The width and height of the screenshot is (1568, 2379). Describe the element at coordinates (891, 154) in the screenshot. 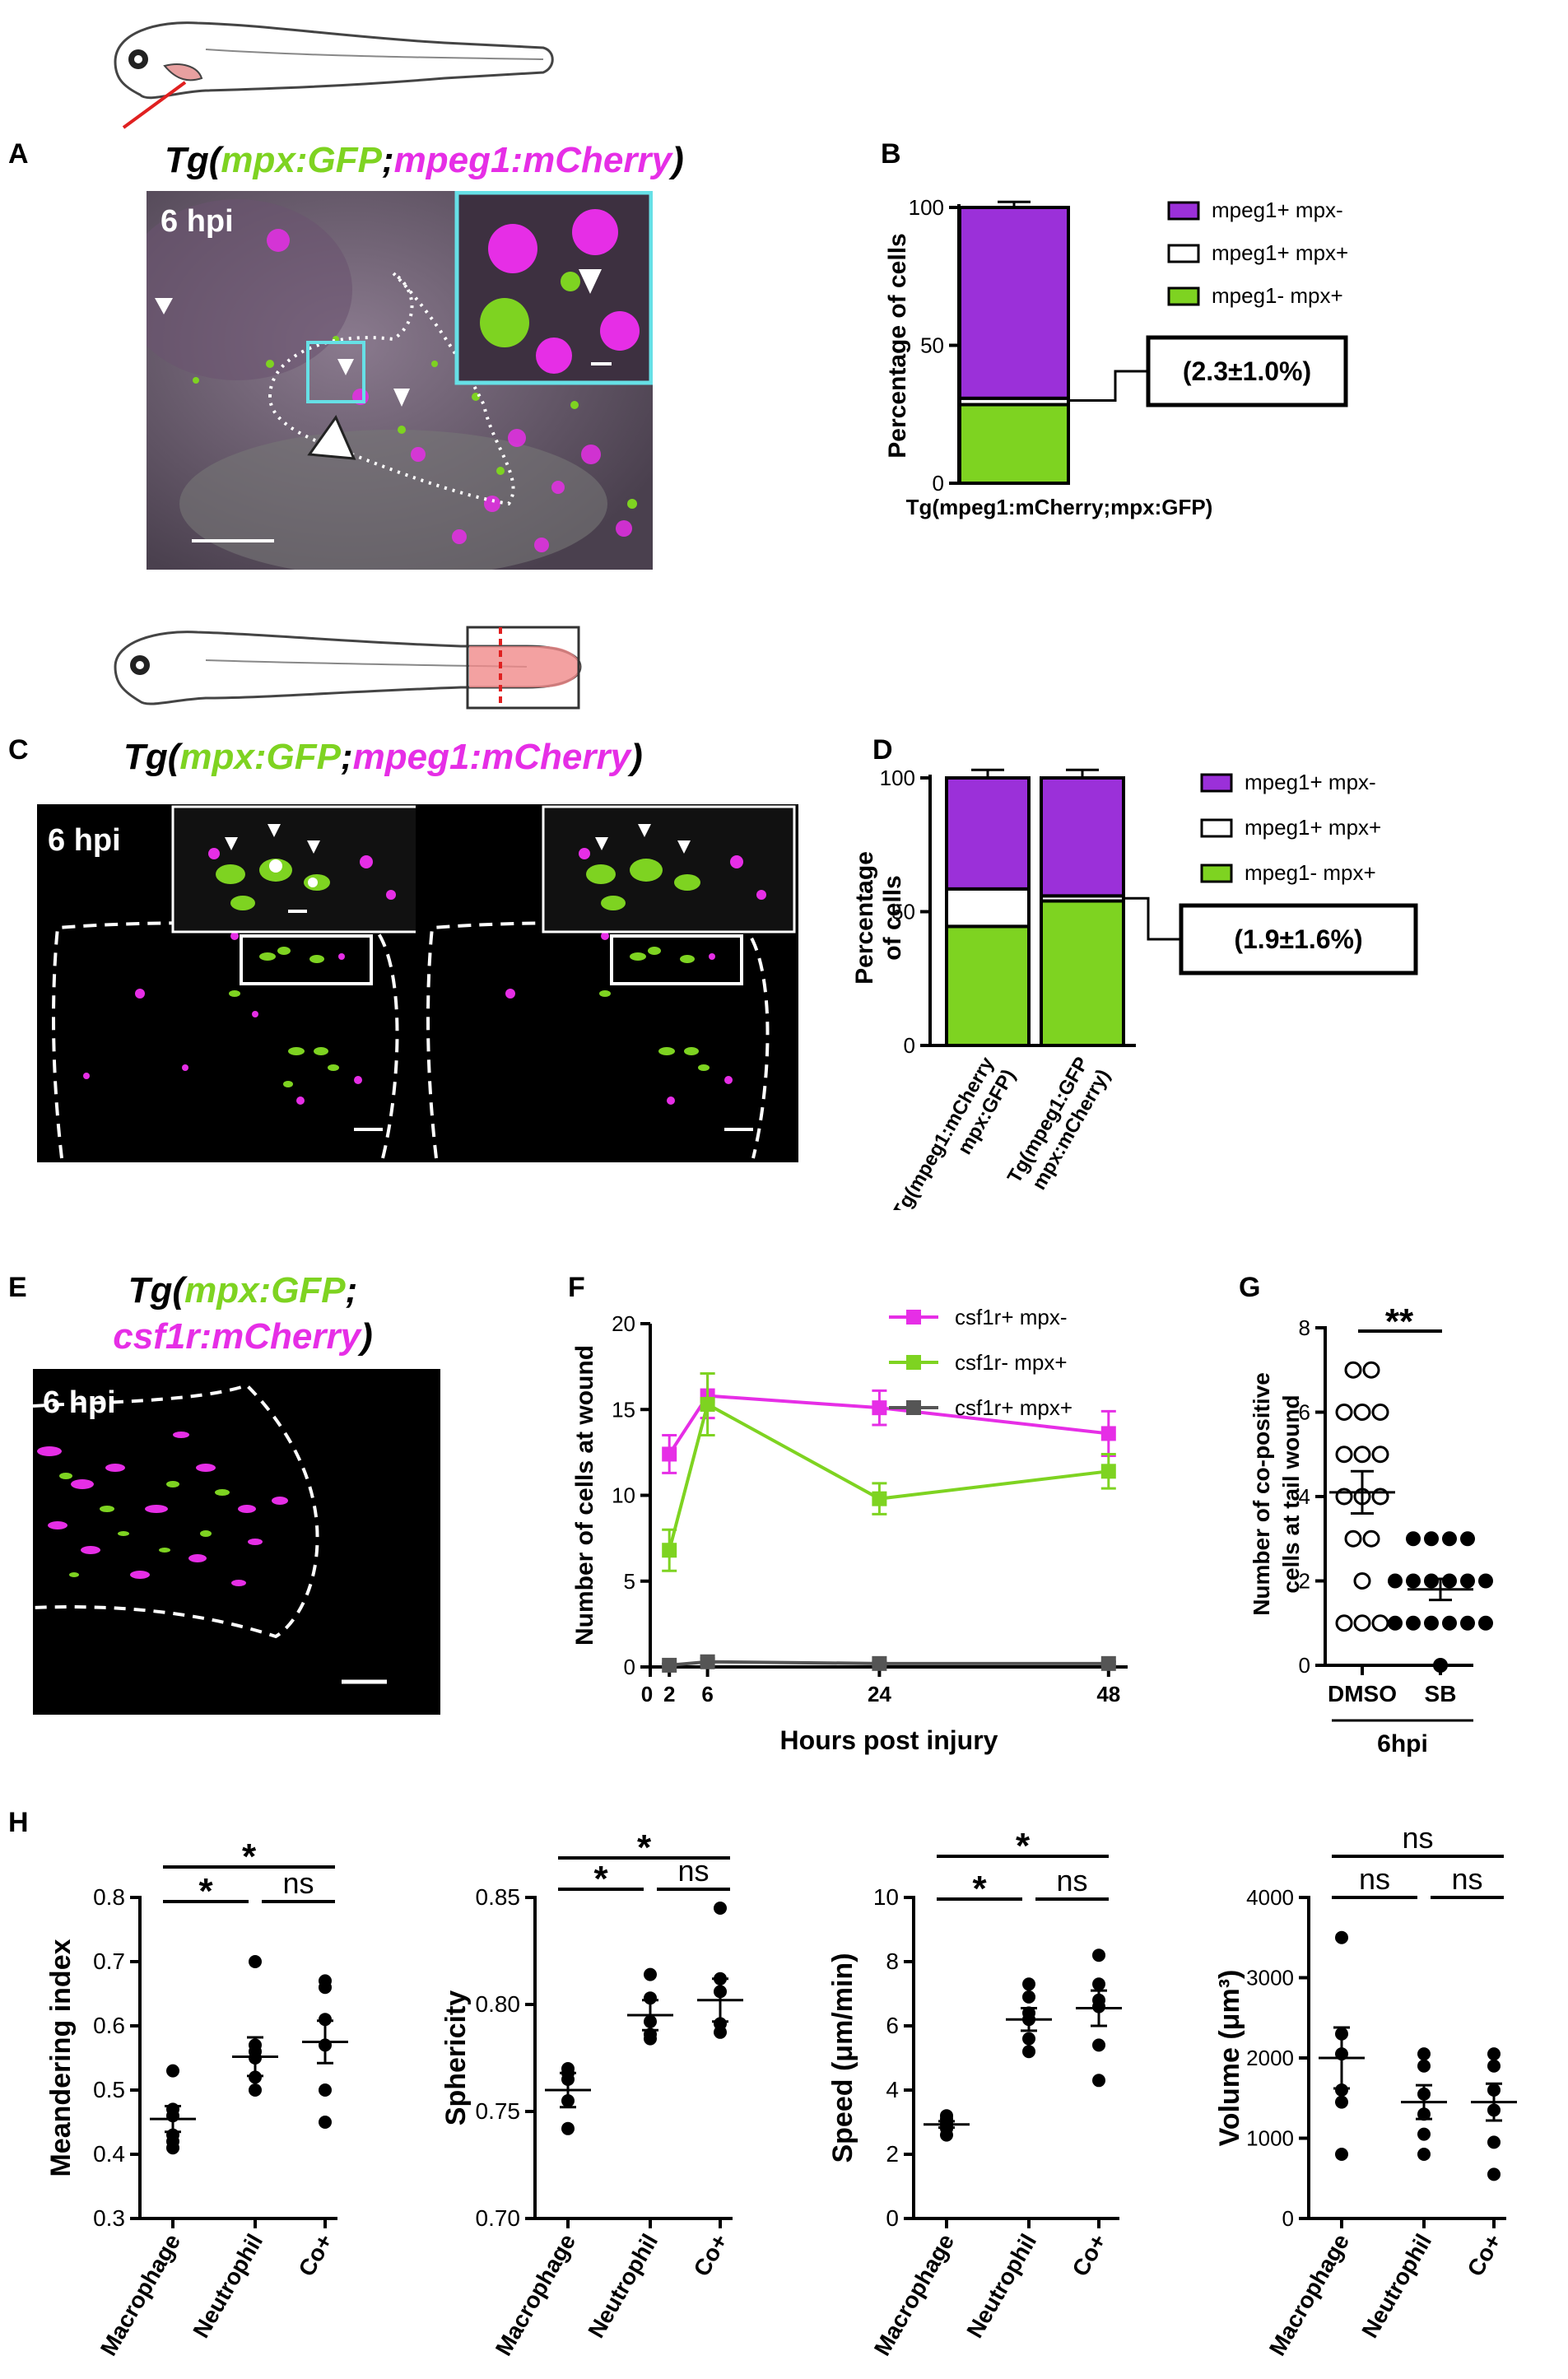

I see `panel-letter-b: B` at that location.